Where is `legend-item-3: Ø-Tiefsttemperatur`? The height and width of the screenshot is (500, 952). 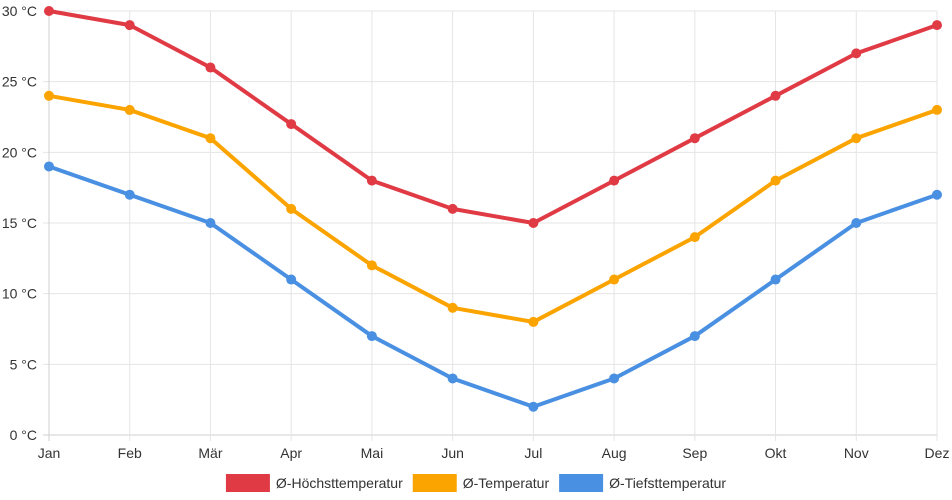
legend-item-3: Ø-Tiefsttemperatur is located at coordinates (642, 483).